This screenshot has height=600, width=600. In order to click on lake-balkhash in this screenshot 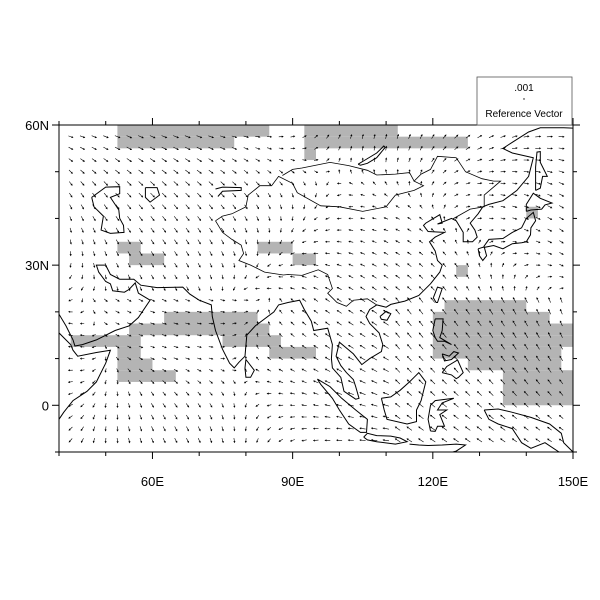, I will do `click(228, 191)`.